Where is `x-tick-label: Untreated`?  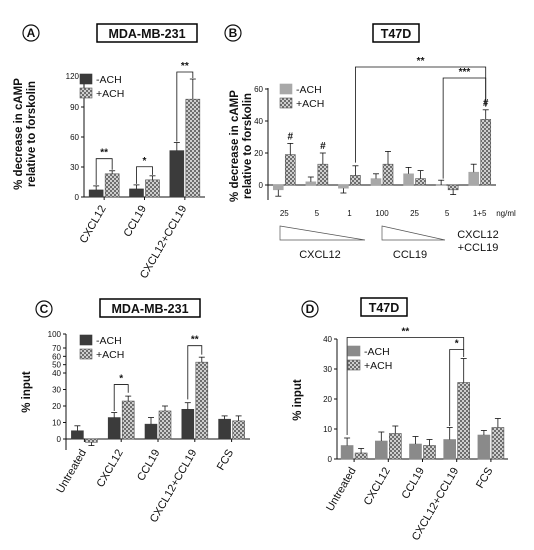 x-tick-label: Untreated is located at coordinates (71, 472).